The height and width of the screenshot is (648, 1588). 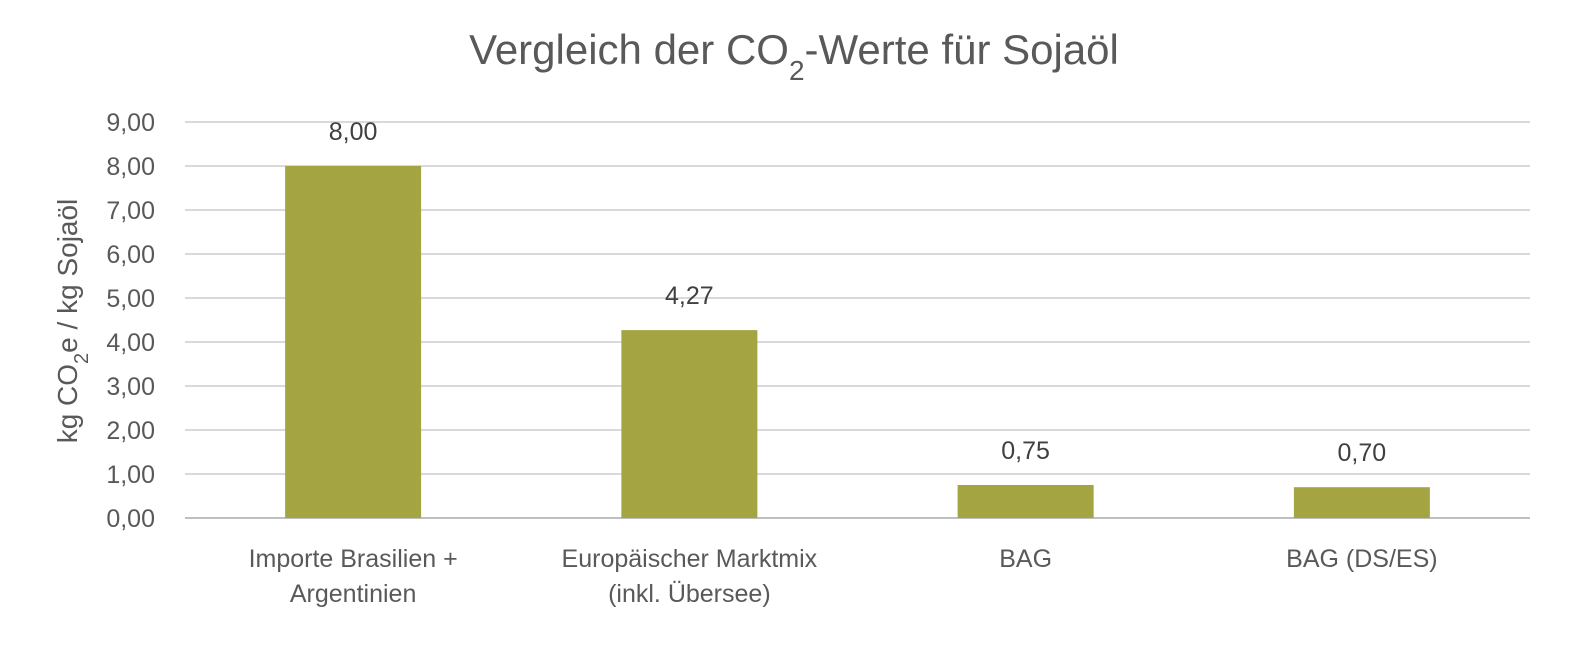 I want to click on y-axis-label-subscript: 2, so click(x=82, y=358).